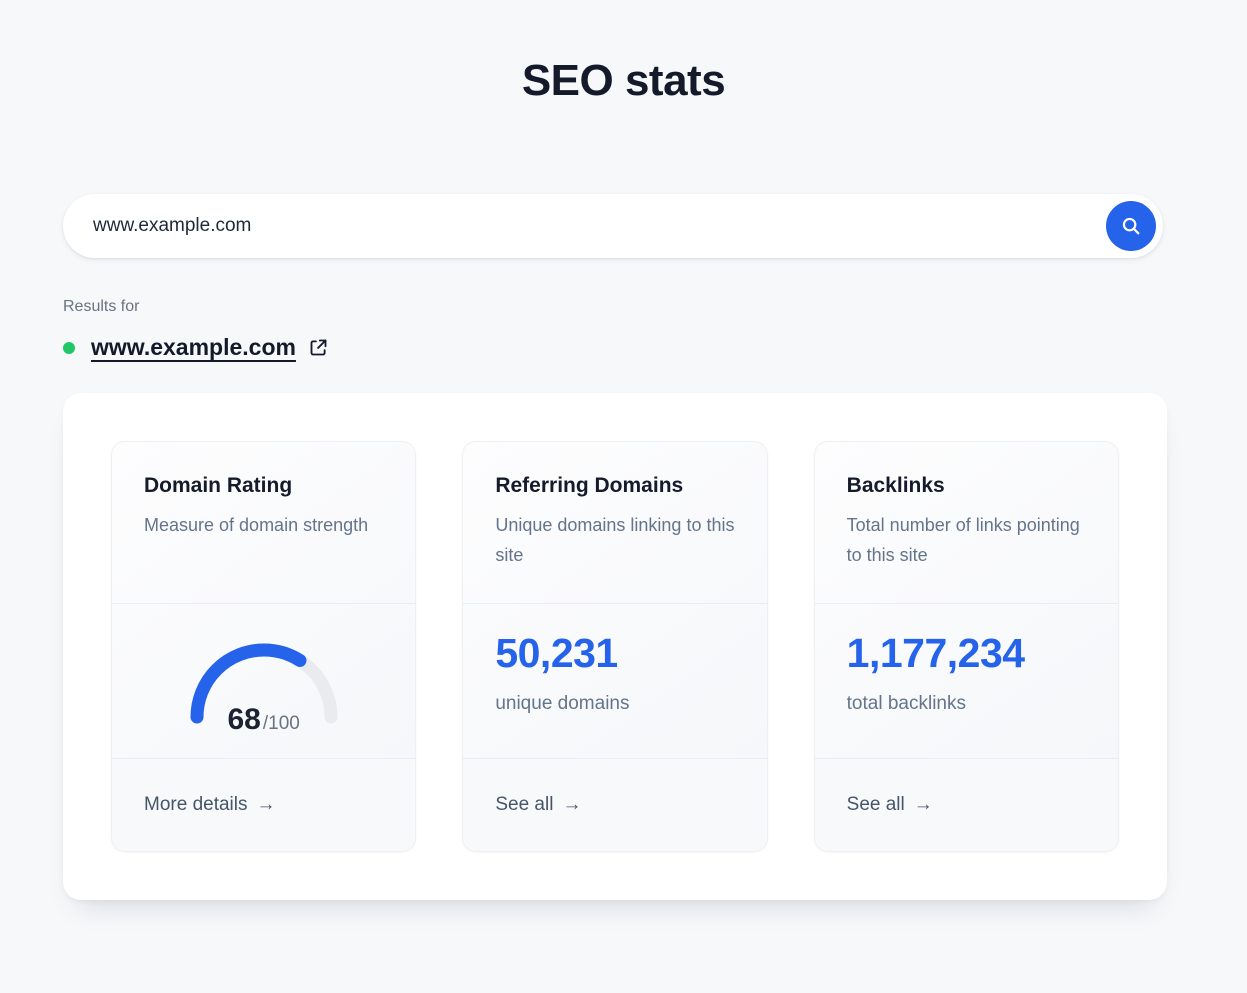 This screenshot has width=1247, height=993. I want to click on search-input, so click(599, 226).